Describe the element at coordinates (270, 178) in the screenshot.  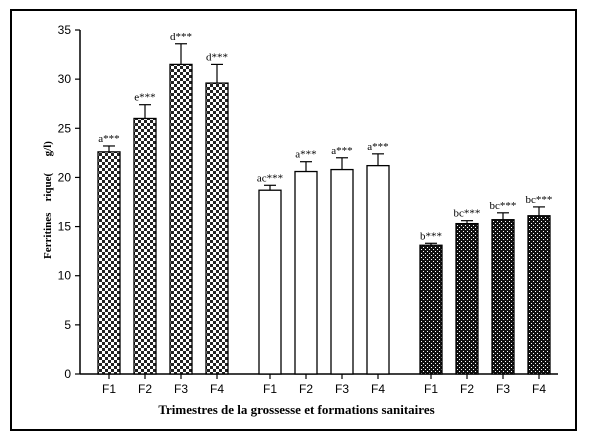
I see `significance-label: ac***` at that location.